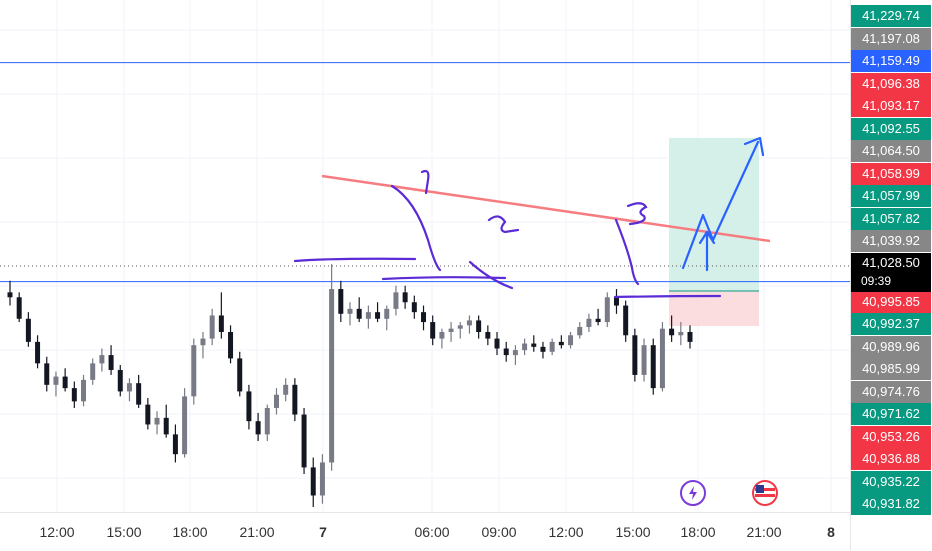 The height and width of the screenshot is (551, 932). Describe the element at coordinates (432, 532) in the screenshot. I see `time-label: 06:00` at that location.